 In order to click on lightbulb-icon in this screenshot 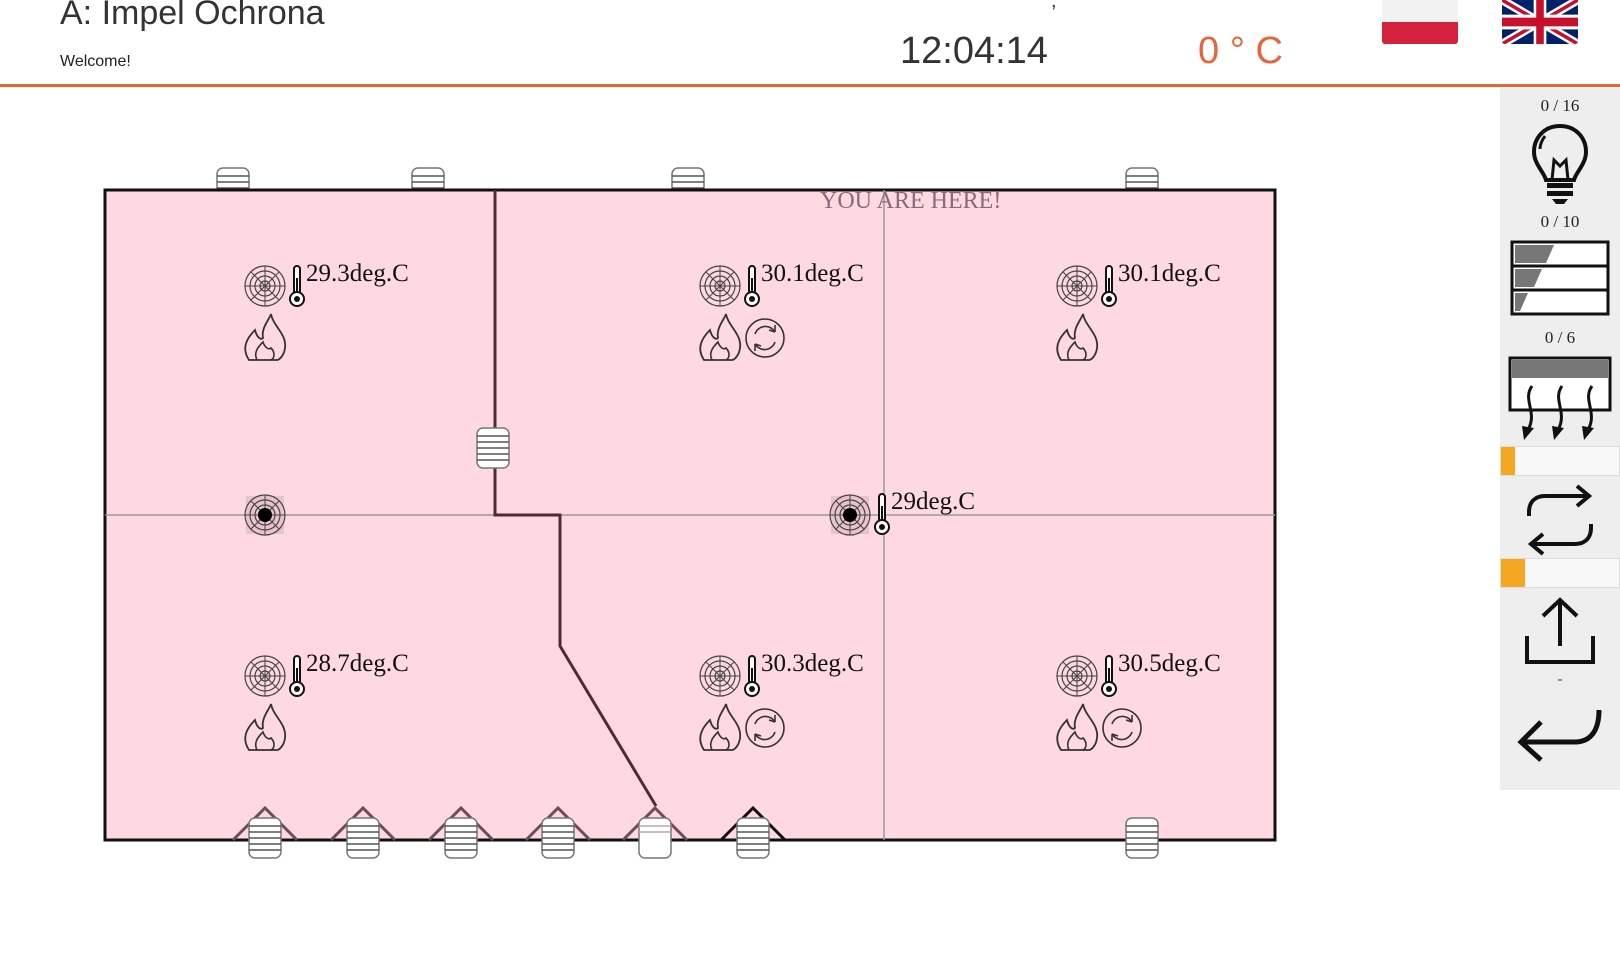, I will do `click(1560, 163)`.